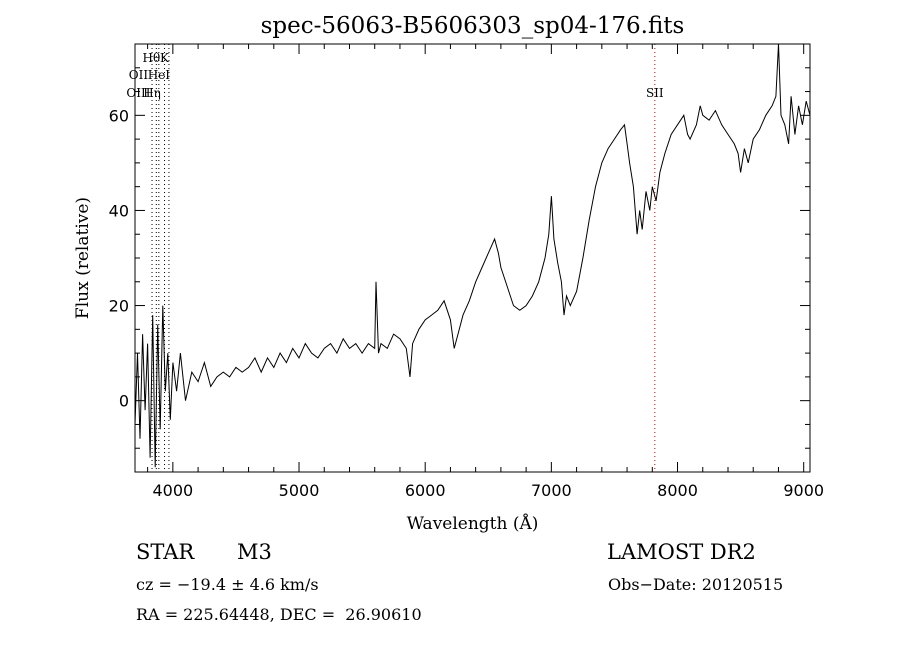 The image size is (900, 650). What do you see at coordinates (124, 401) in the screenshot?
I see `y-tick-label-0: 0` at bounding box center [124, 401].